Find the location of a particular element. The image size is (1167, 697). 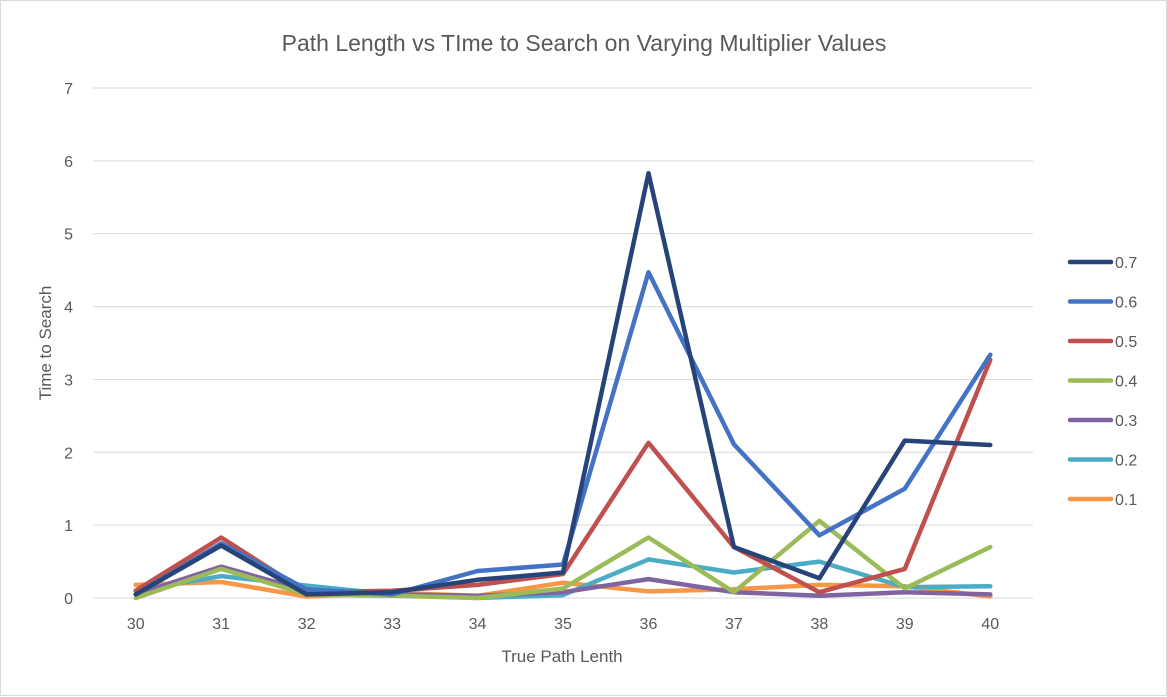

y-tick-label: 6 is located at coordinates (68, 162).